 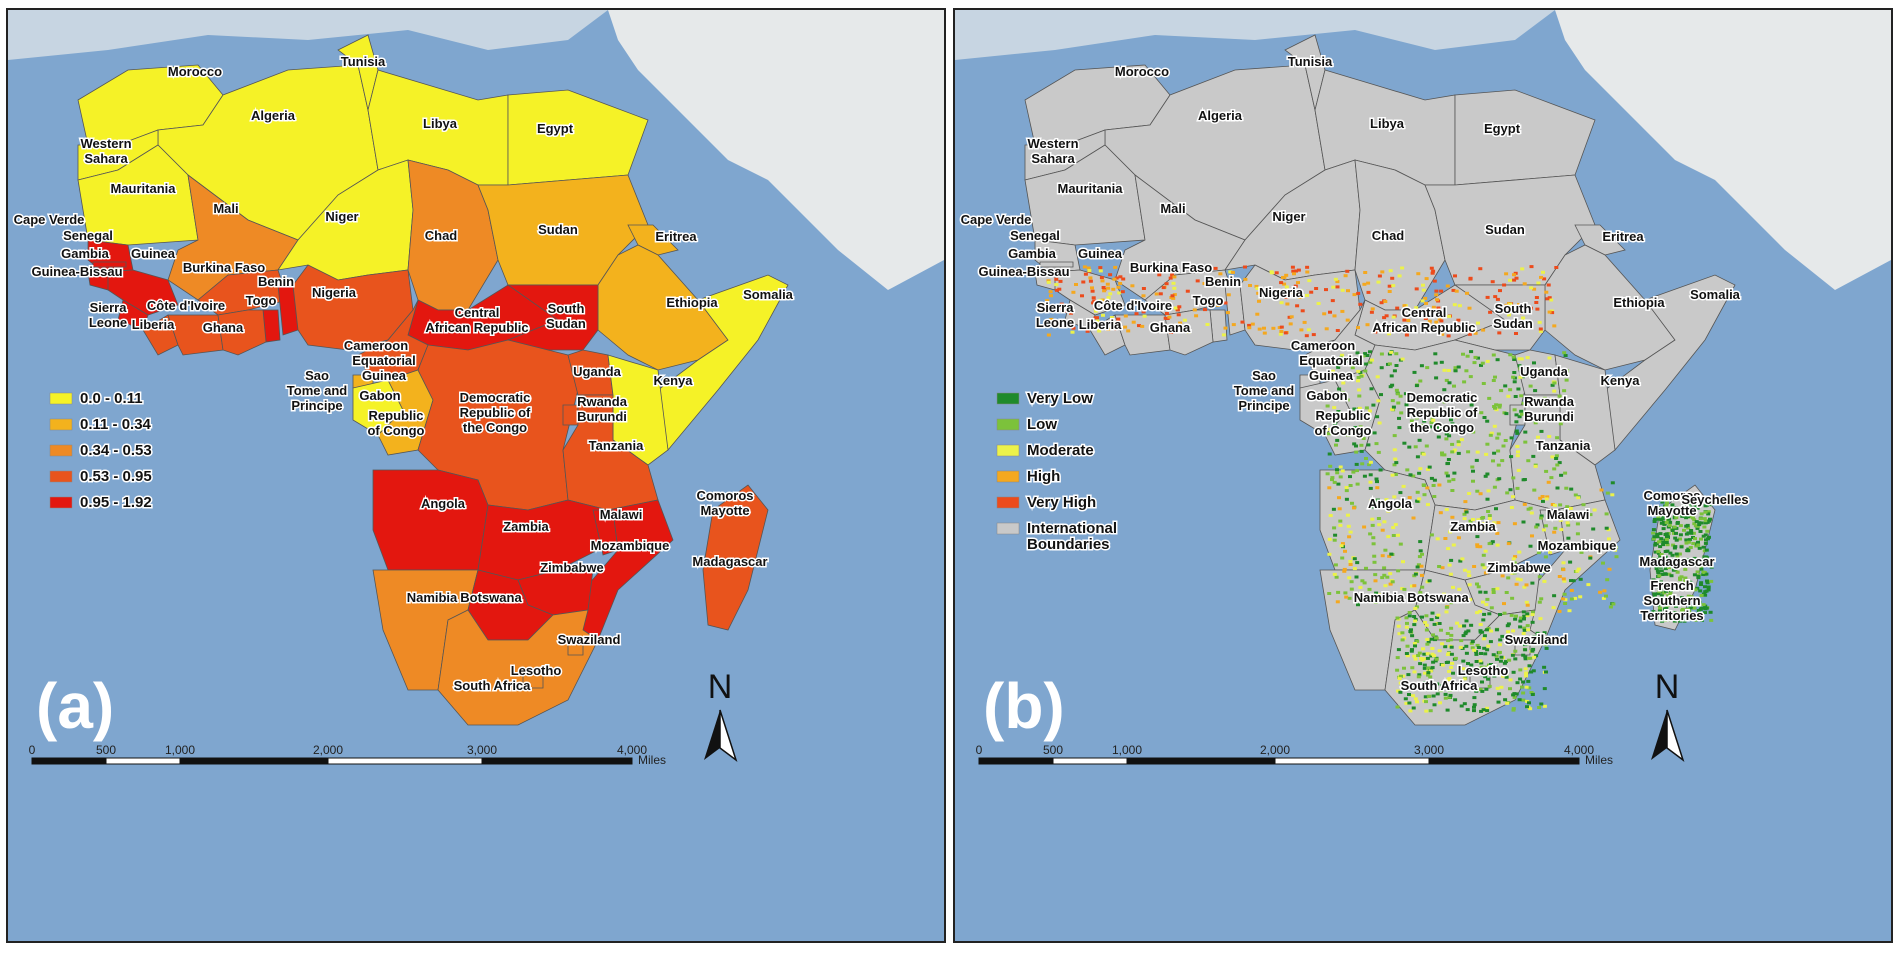 What do you see at coordinates (1676, 561) in the screenshot?
I see `label-madagascar: Madagascar` at bounding box center [1676, 561].